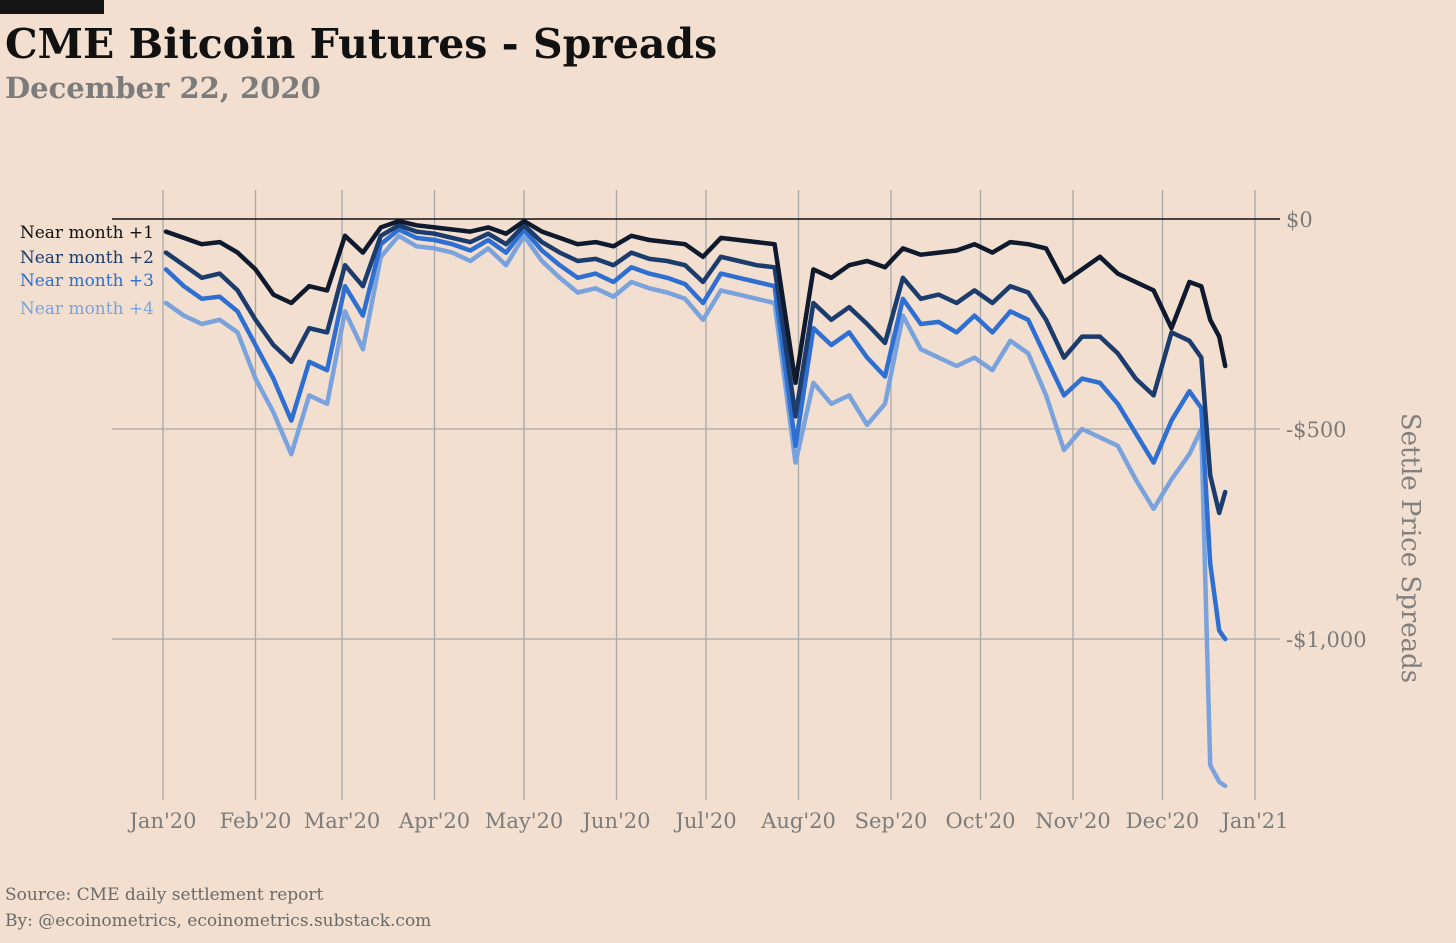  What do you see at coordinates (87, 281) in the screenshot?
I see `legend-item-near-month-3: Near month +3` at bounding box center [87, 281].